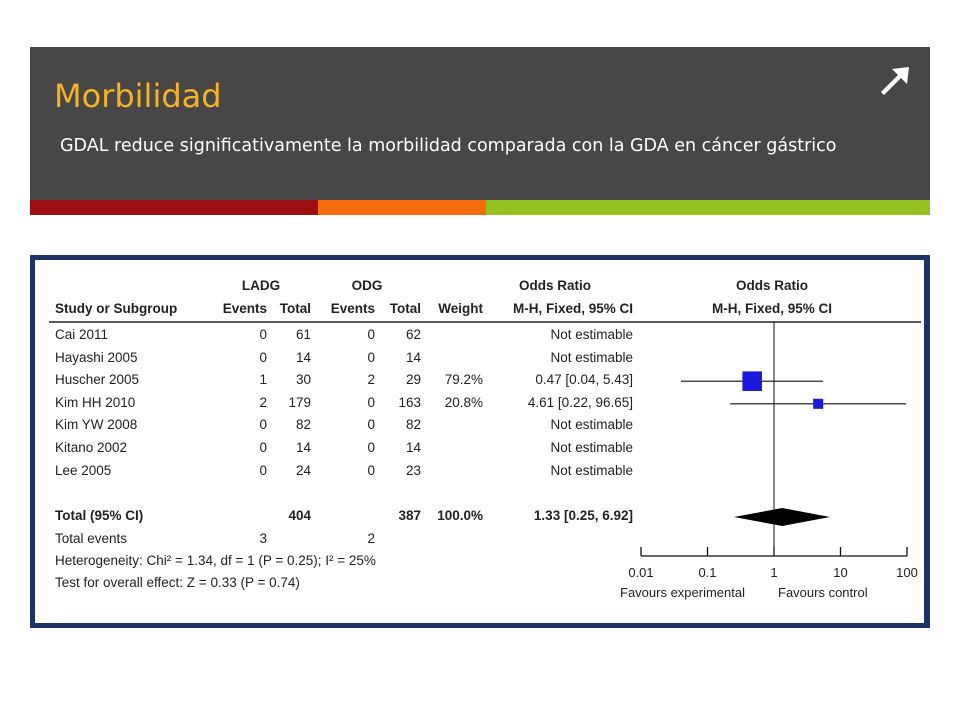 This screenshot has height=720, width=960. I want to click on col-exp-total: Total, so click(295, 308).